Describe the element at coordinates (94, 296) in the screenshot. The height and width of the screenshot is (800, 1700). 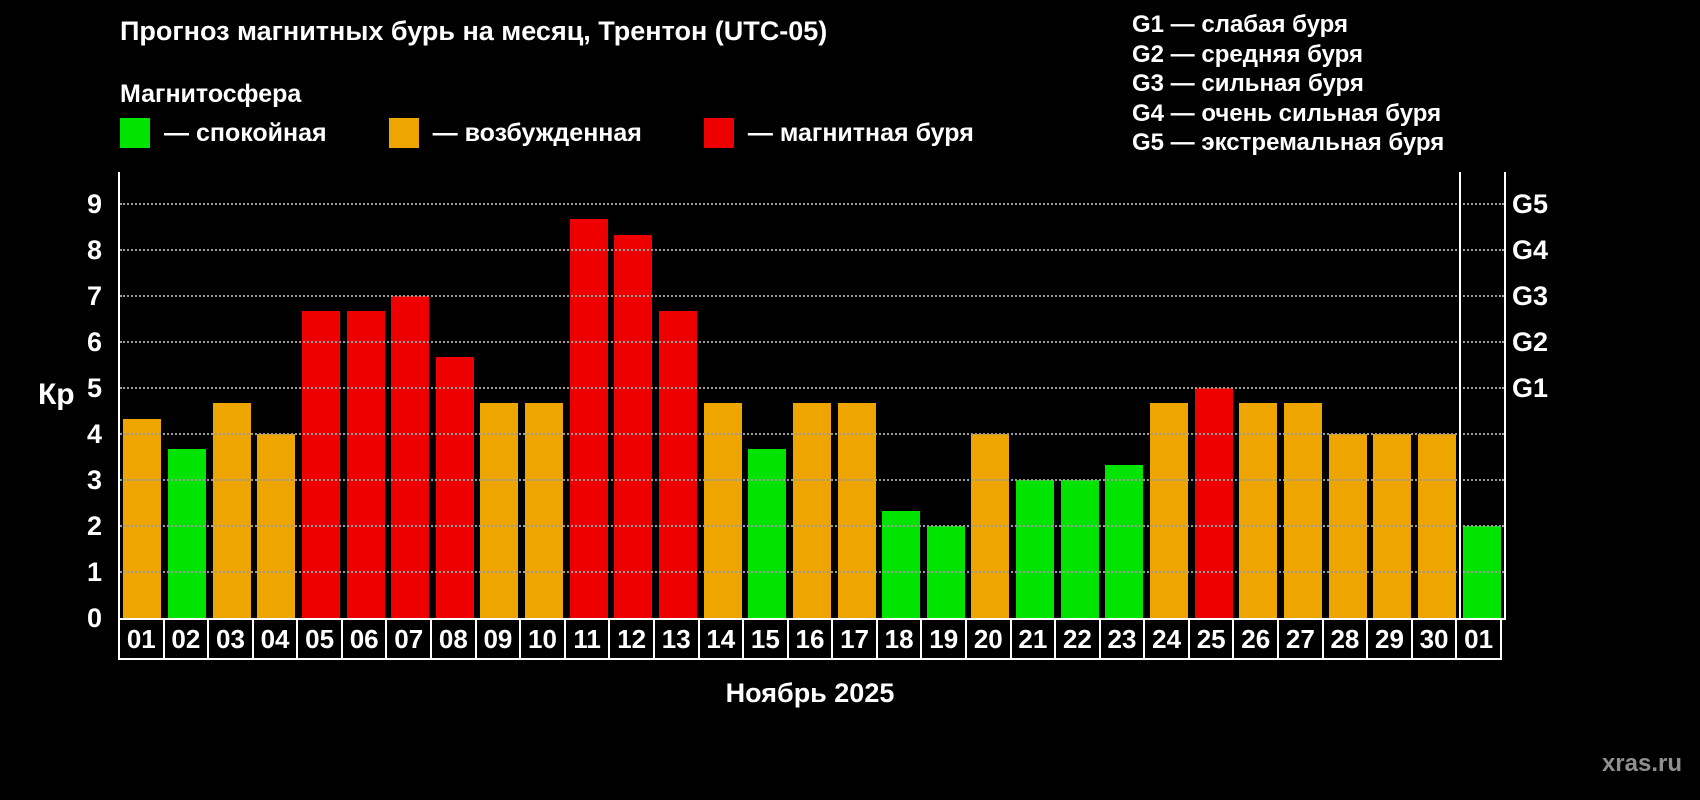
I see `y-tick-label-7: 7` at that location.